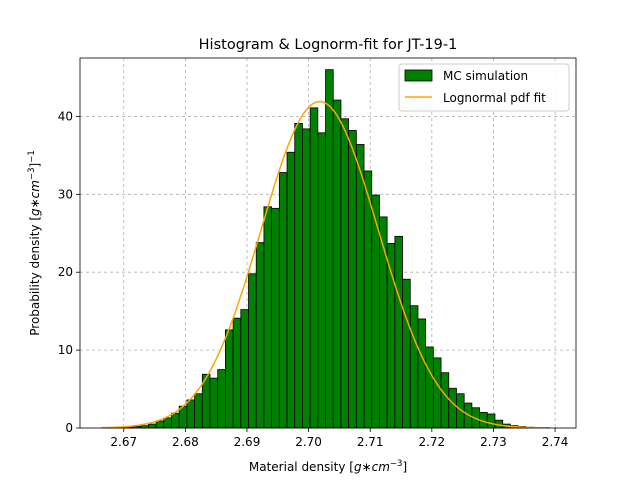 Image resolution: width=640 pixels, height=480 pixels. Describe the element at coordinates (32, 173) in the screenshot. I see `y-axis-label-exp: −3` at that location.